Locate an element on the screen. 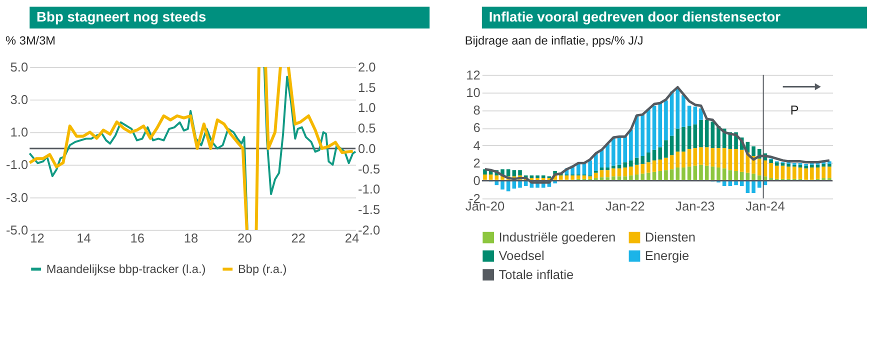 Image resolution: width=872 pixels, height=338 pixels. y-tick-label: 5.0 is located at coordinates (19, 66).